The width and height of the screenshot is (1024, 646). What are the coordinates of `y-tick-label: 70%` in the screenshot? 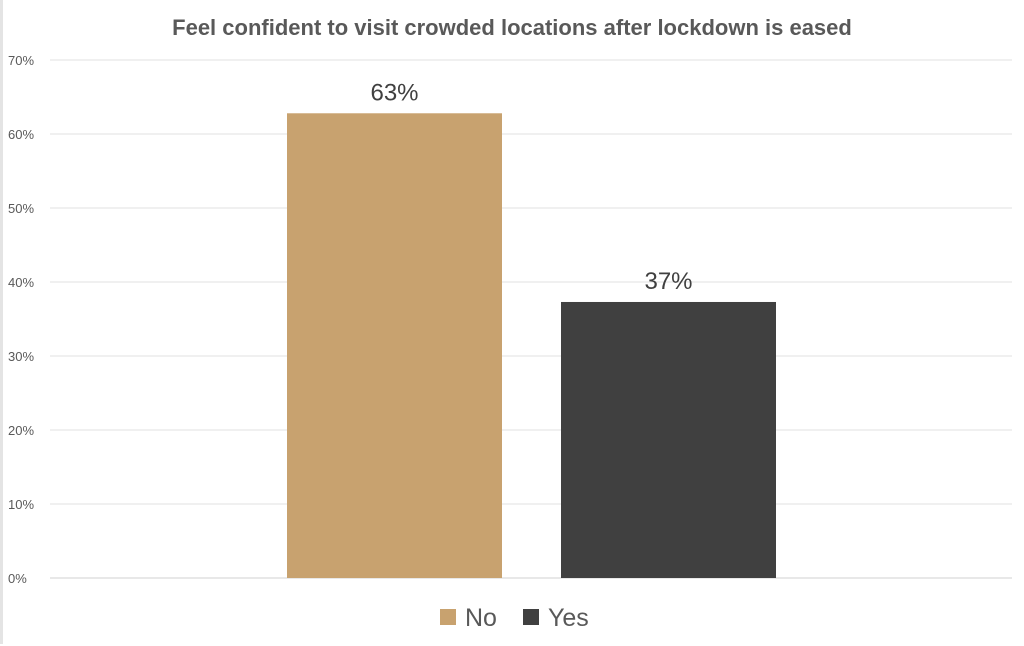 It's located at (21, 60).